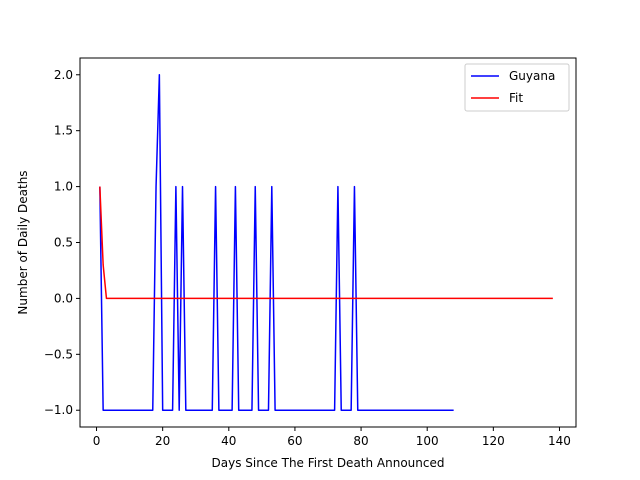 This screenshot has width=640, height=480. Describe the element at coordinates (63, 298) in the screenshot. I see `y-tick-label: 0.0` at that location.